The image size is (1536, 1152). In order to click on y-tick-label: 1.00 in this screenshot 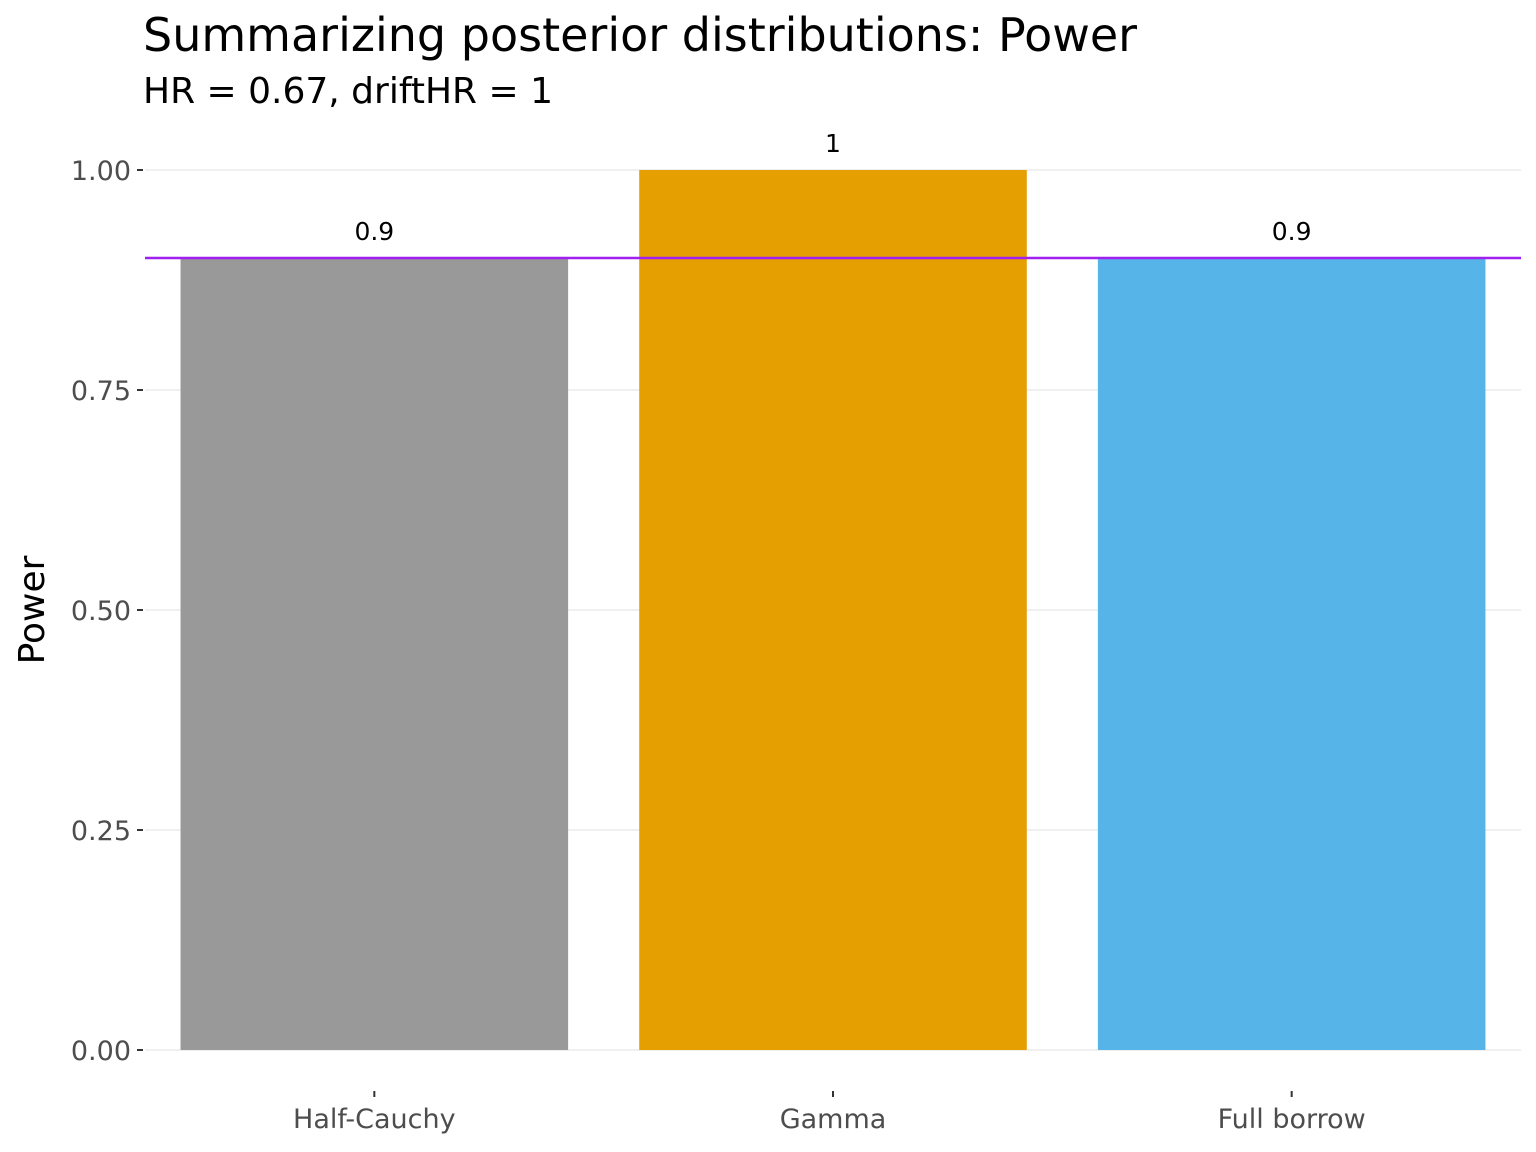, I will do `click(101, 171)`.